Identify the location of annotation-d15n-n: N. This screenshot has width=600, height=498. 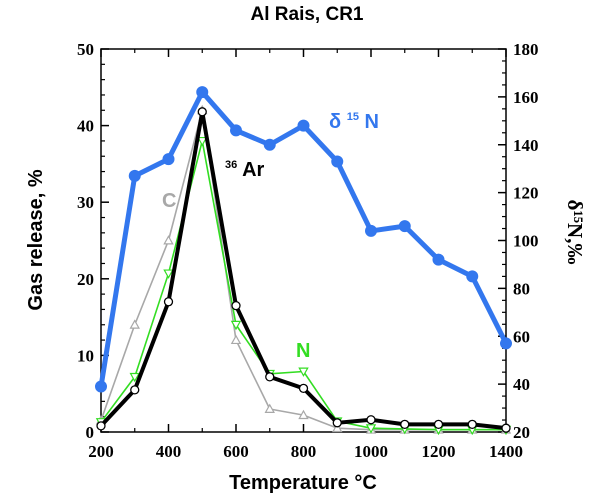
(372, 122).